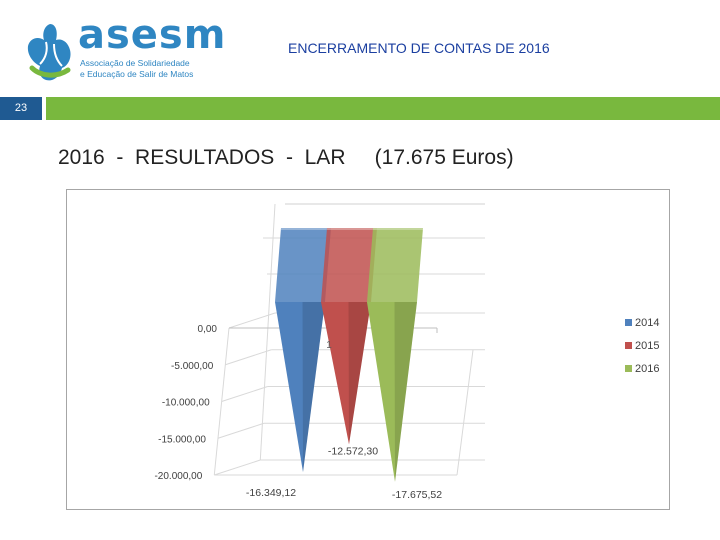 The width and height of the screenshot is (720, 540). What do you see at coordinates (49, 52) in the screenshot?
I see `logo-hands-icon` at bounding box center [49, 52].